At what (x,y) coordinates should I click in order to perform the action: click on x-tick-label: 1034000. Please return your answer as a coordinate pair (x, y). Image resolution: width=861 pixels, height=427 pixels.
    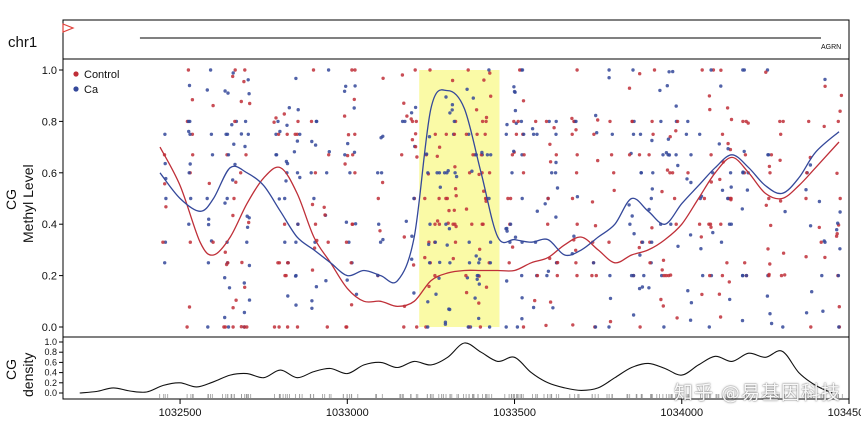
    Looking at the image, I should click on (681, 413).